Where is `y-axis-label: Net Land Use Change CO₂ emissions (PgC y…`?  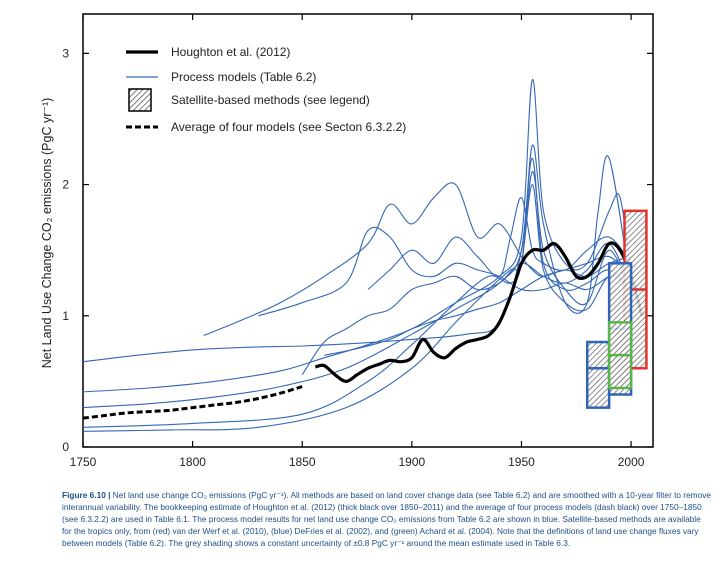 y-axis-label: Net Land Use Change CO₂ emissions (PgC y… is located at coordinates (47, 233).